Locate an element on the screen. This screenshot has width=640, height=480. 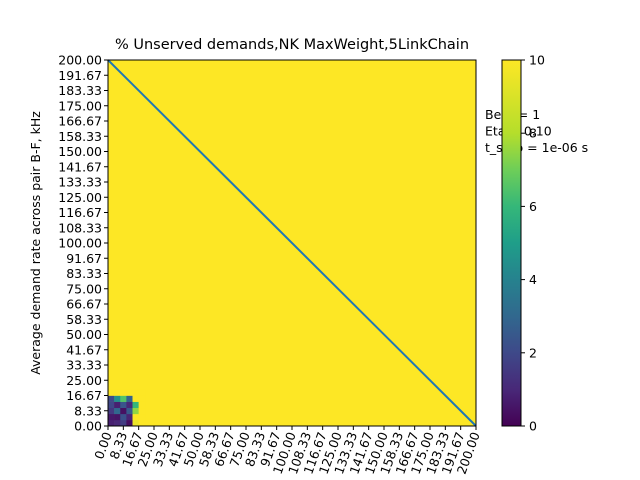
y-tick-label: 166.67 is located at coordinates (80, 121).